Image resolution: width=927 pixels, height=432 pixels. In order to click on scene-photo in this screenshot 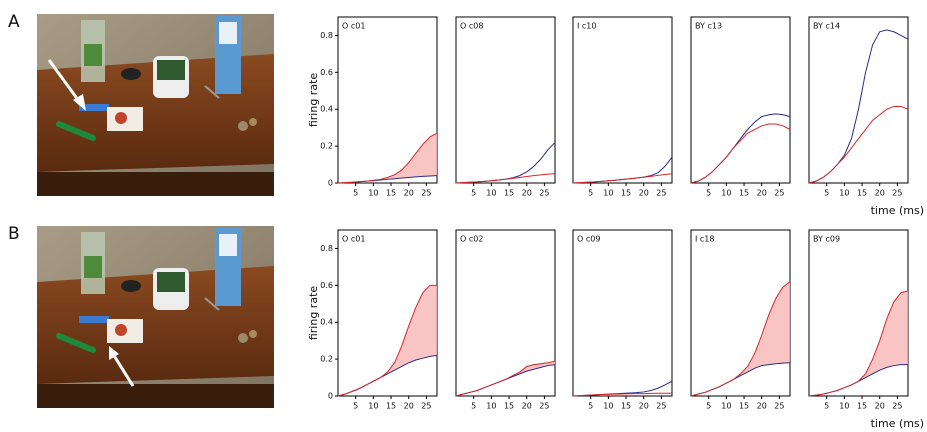, I will do `click(155, 105)`.